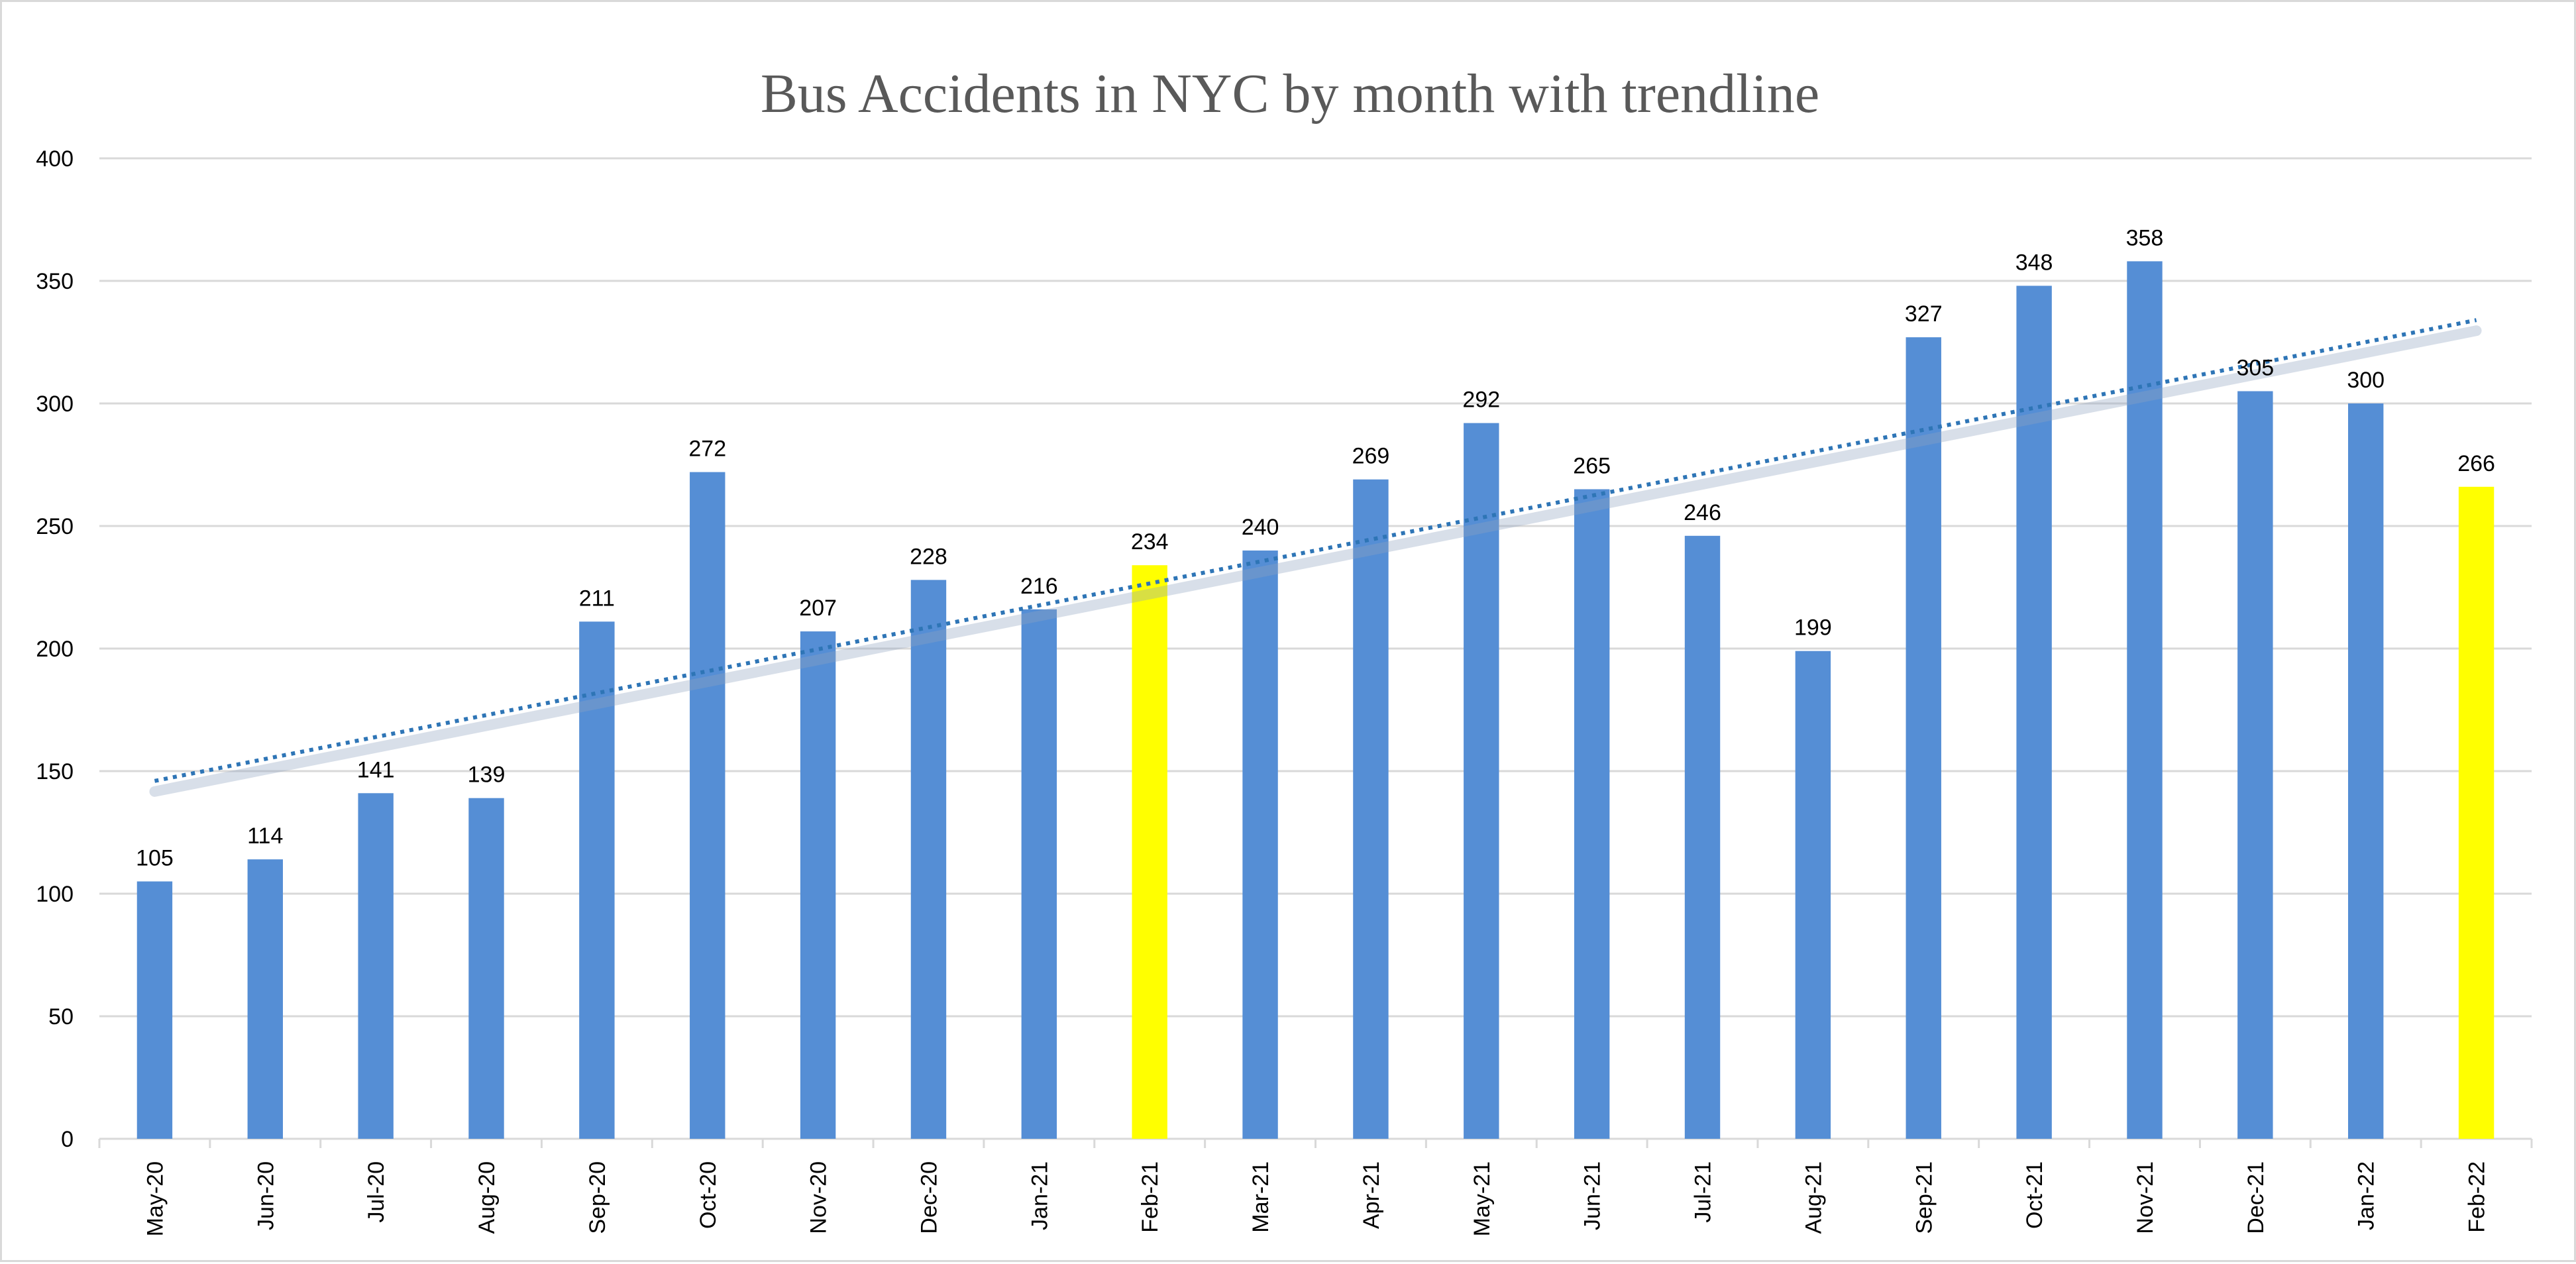  Describe the element at coordinates (1703, 1192) in the screenshot. I see `x-tick-label-jul-21: Jul-21` at that location.